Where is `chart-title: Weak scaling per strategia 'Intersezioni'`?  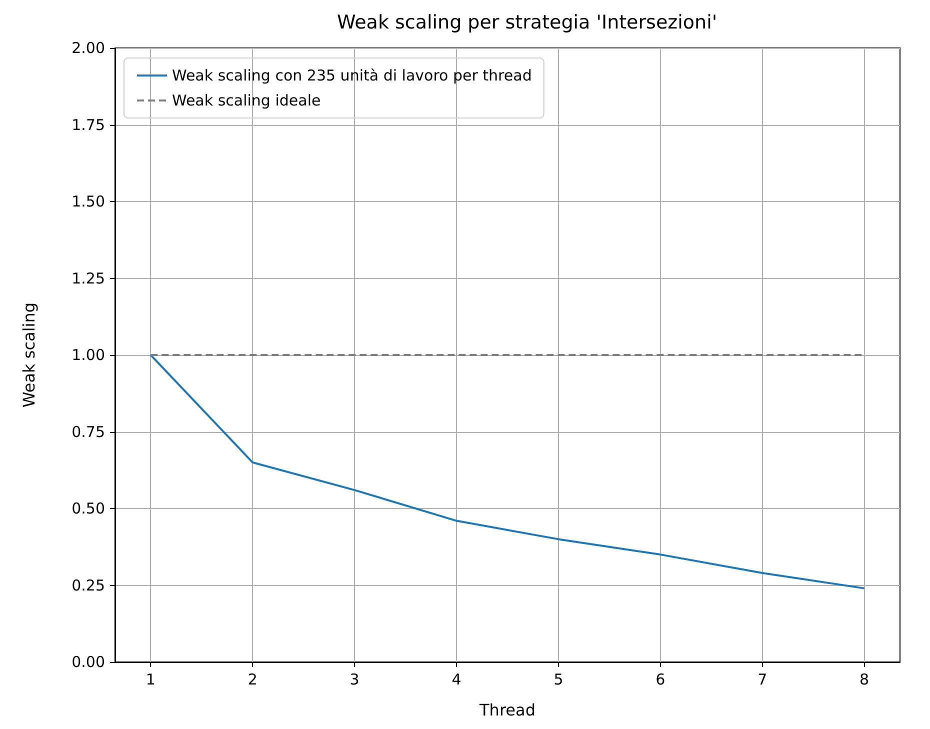 chart-title: Weak scaling per strategia 'Intersezioni' is located at coordinates (527, 23).